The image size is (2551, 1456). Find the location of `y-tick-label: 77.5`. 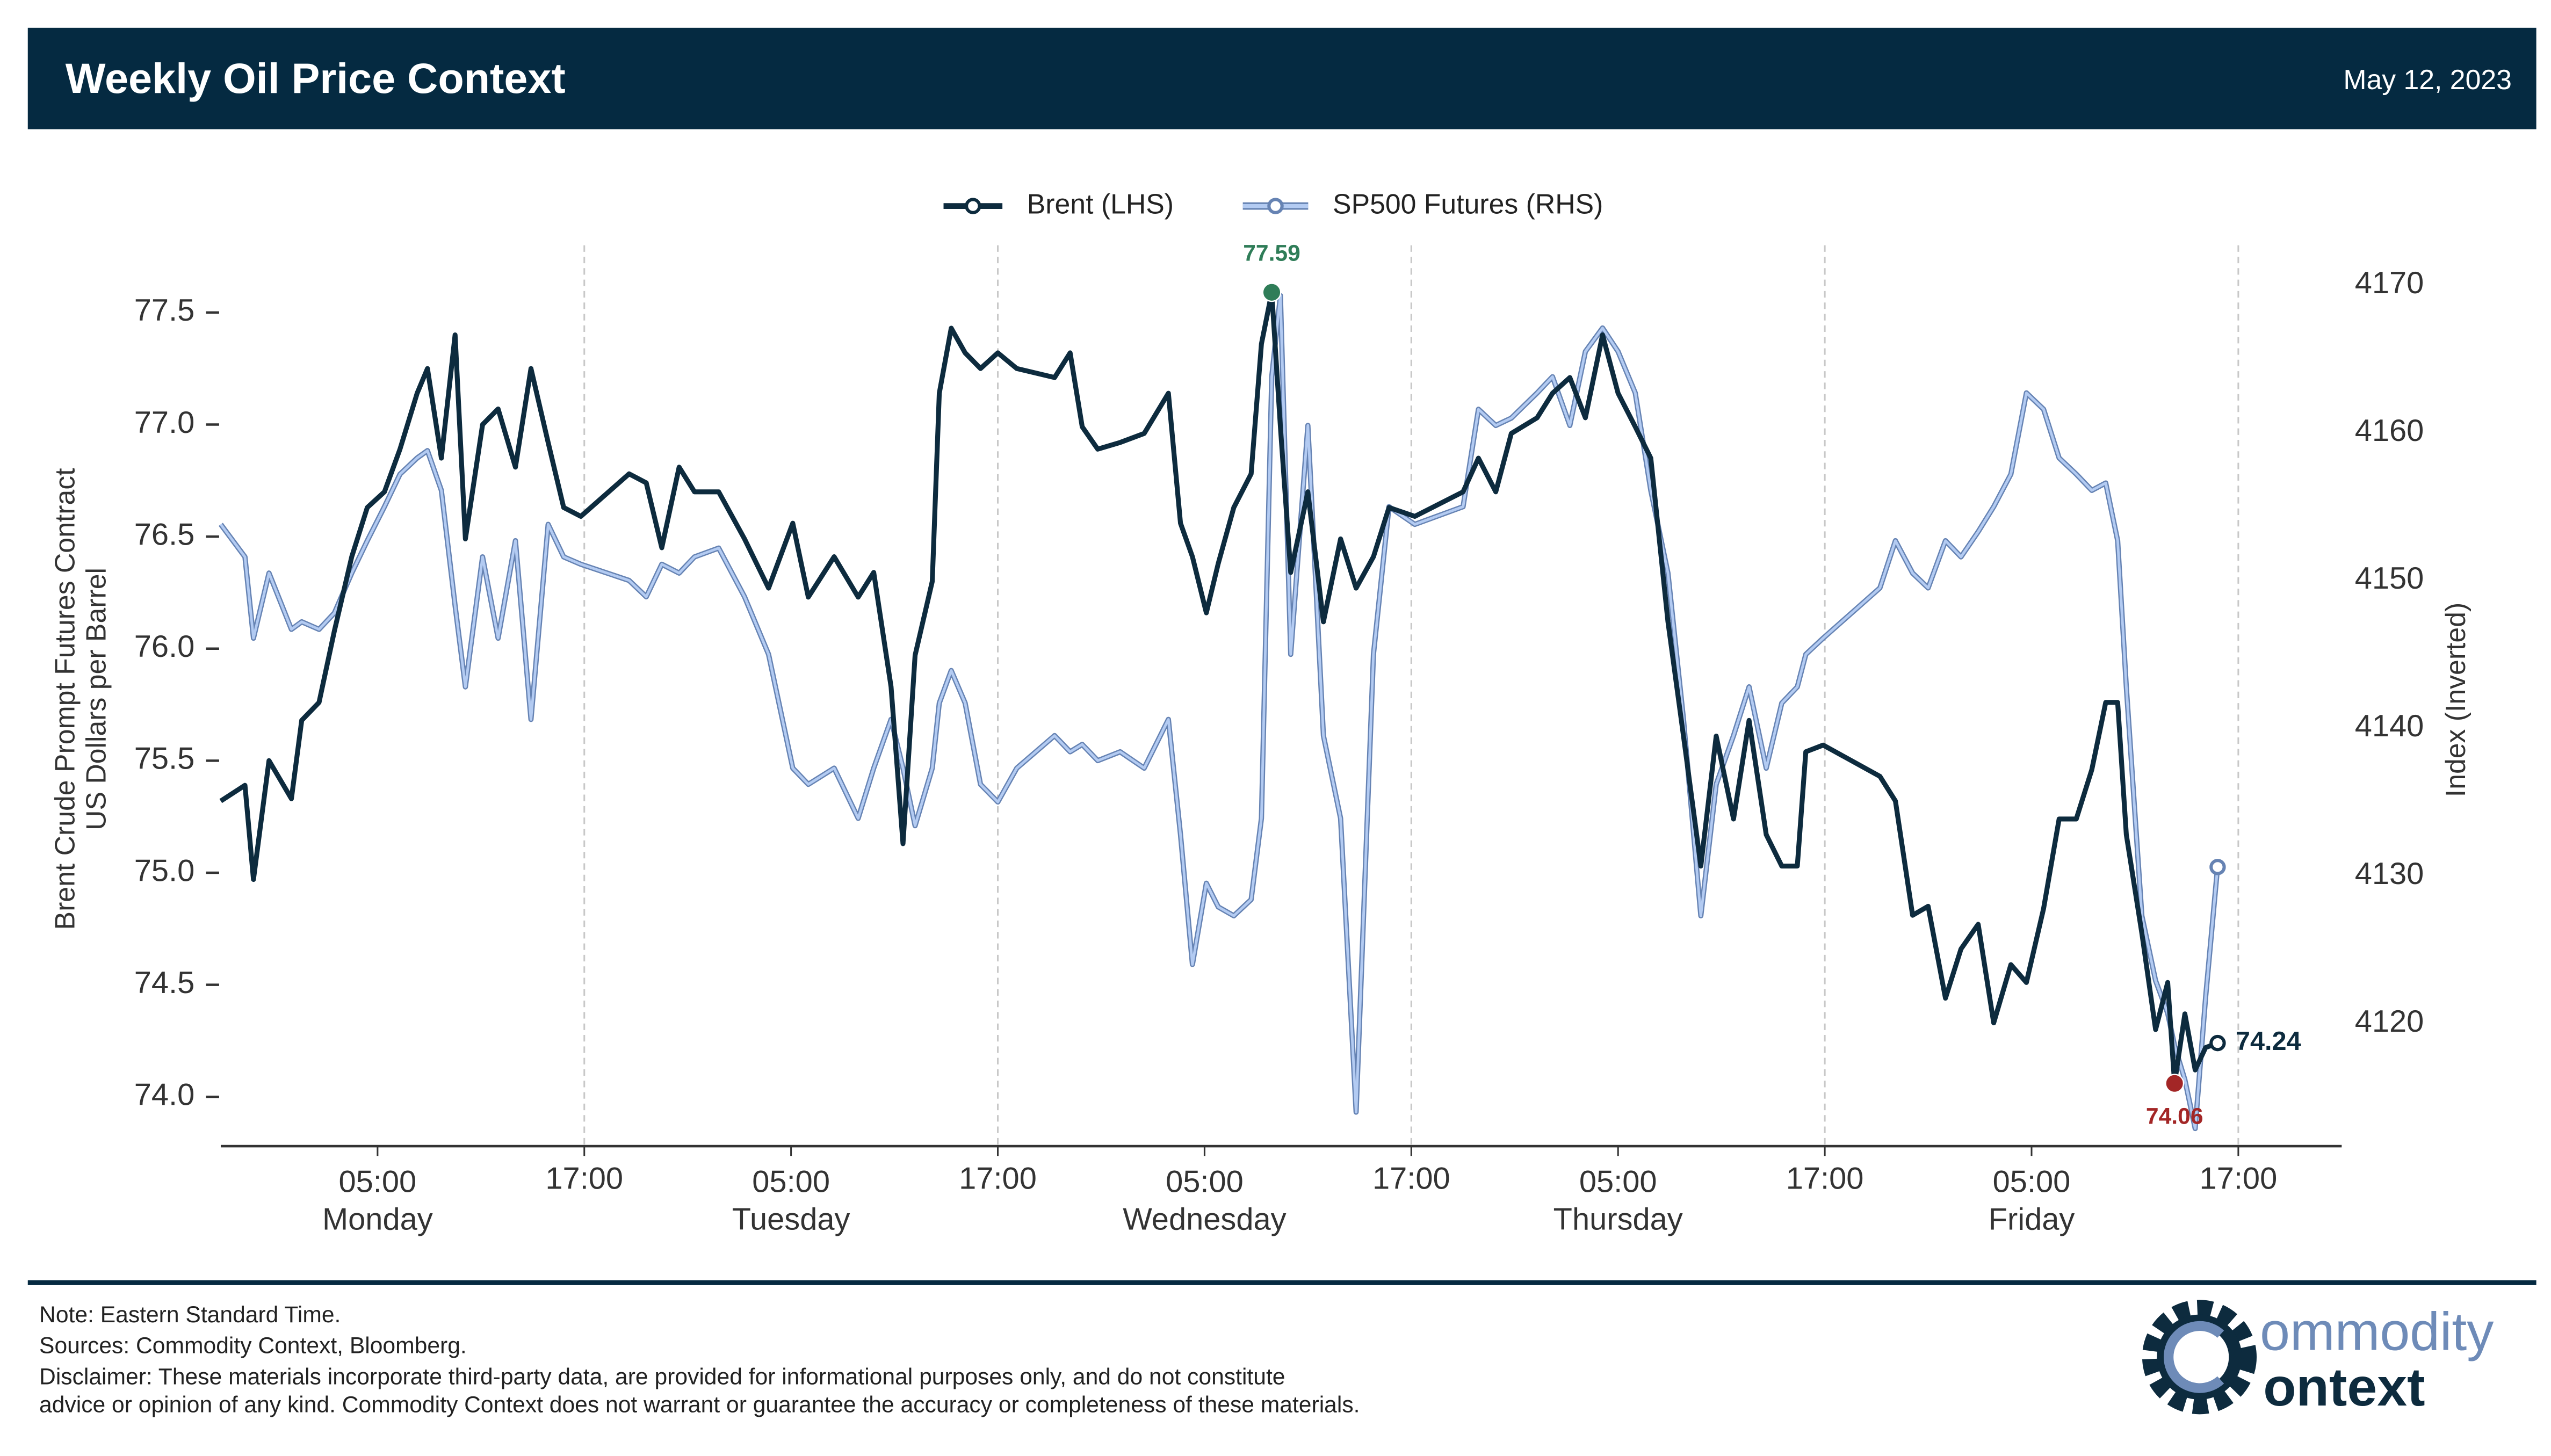

y-tick-label: 77.5 is located at coordinates (164, 310).